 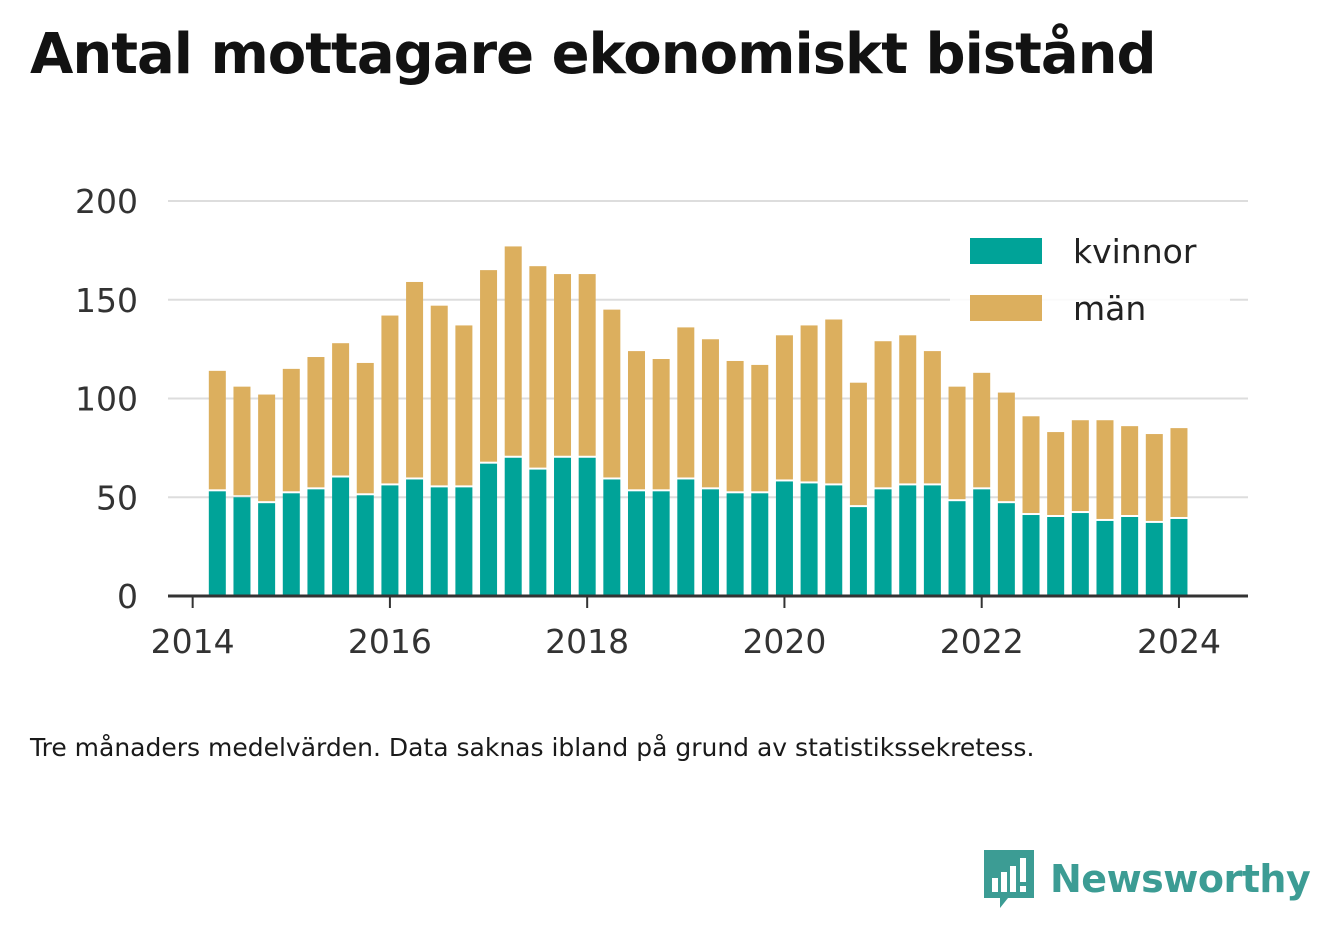 What do you see at coordinates (1090, 276) in the screenshot?
I see `legend: kvinnor män` at bounding box center [1090, 276].